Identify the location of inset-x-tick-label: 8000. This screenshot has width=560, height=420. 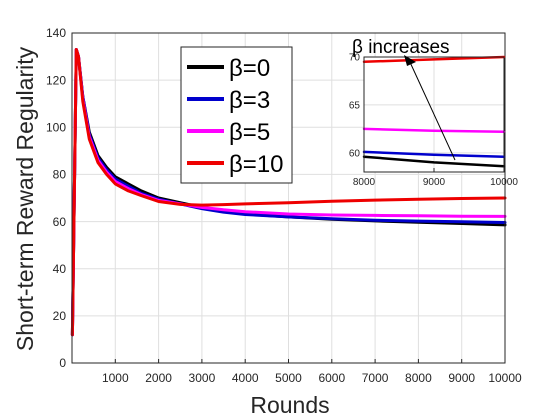
(364, 182).